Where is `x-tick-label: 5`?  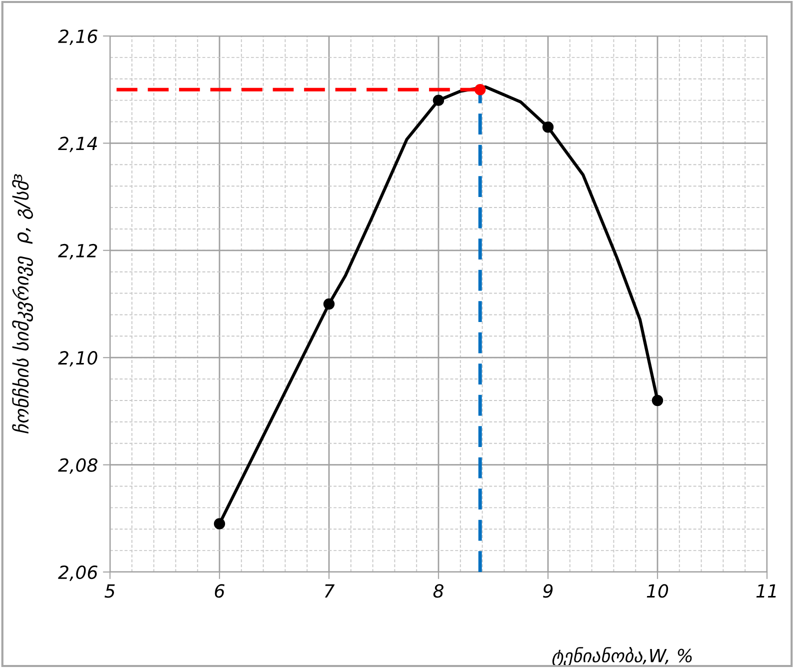
x-tick-label: 5 is located at coordinates (109, 591).